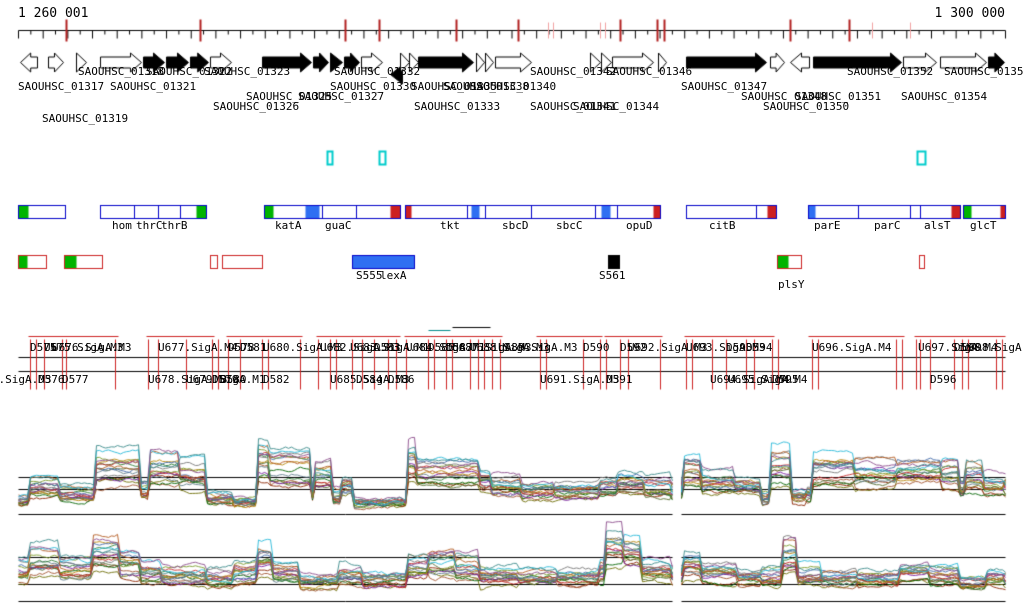 The image size is (1024, 611). I want to click on annotation-label-lower: U678.SigA.M3, so click(188, 379).